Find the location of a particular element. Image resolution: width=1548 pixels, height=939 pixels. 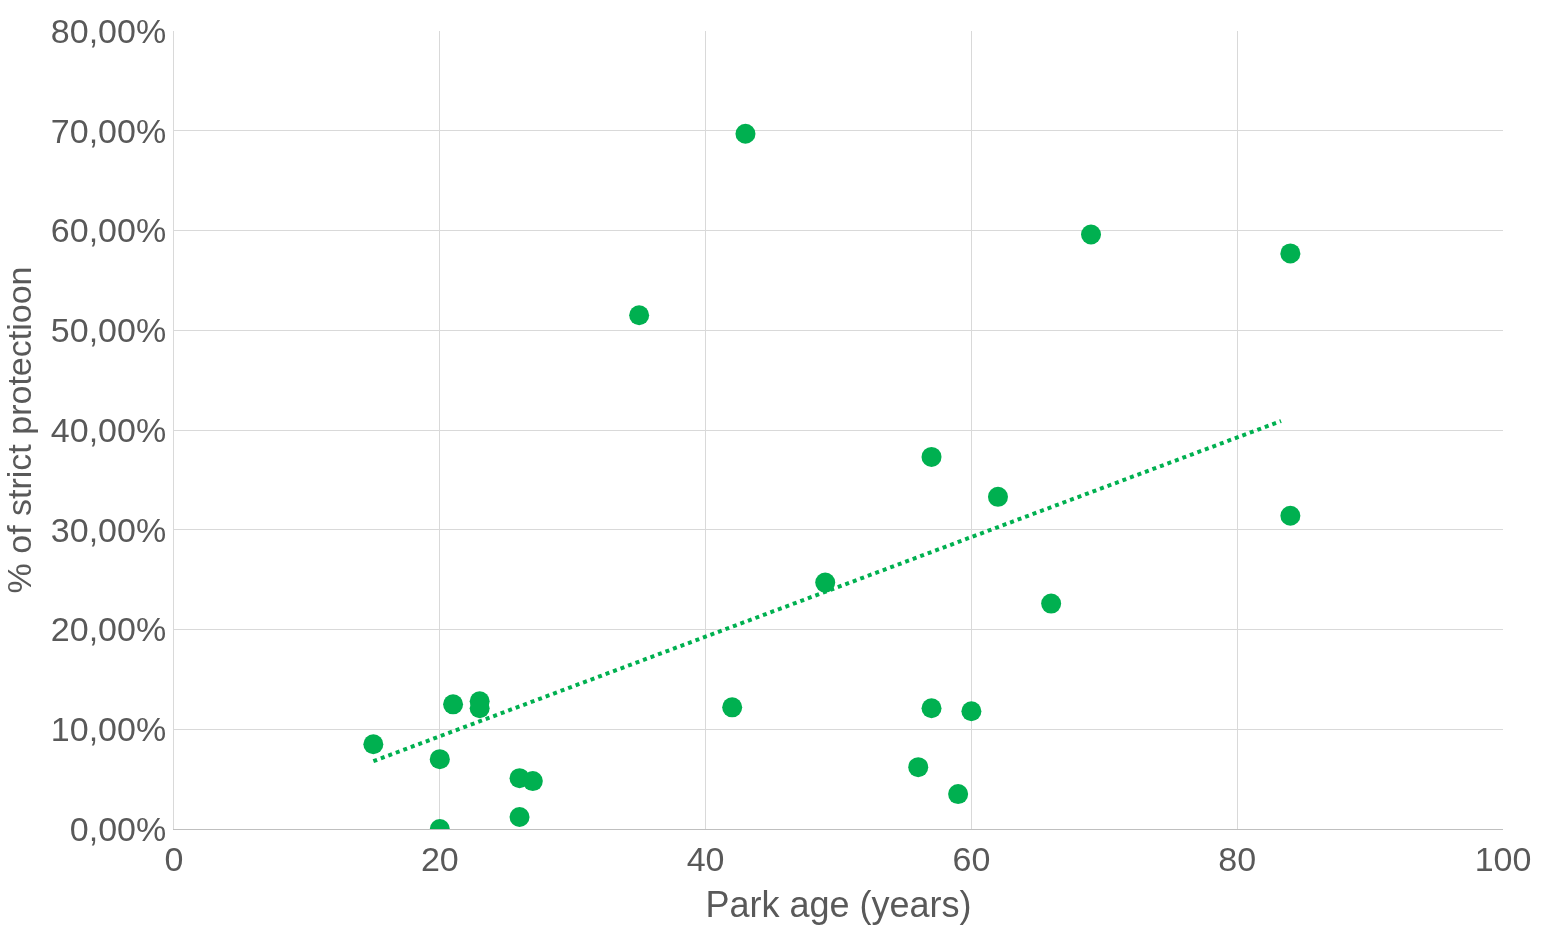

y-tick-label: 10,00% is located at coordinates (108, 729).